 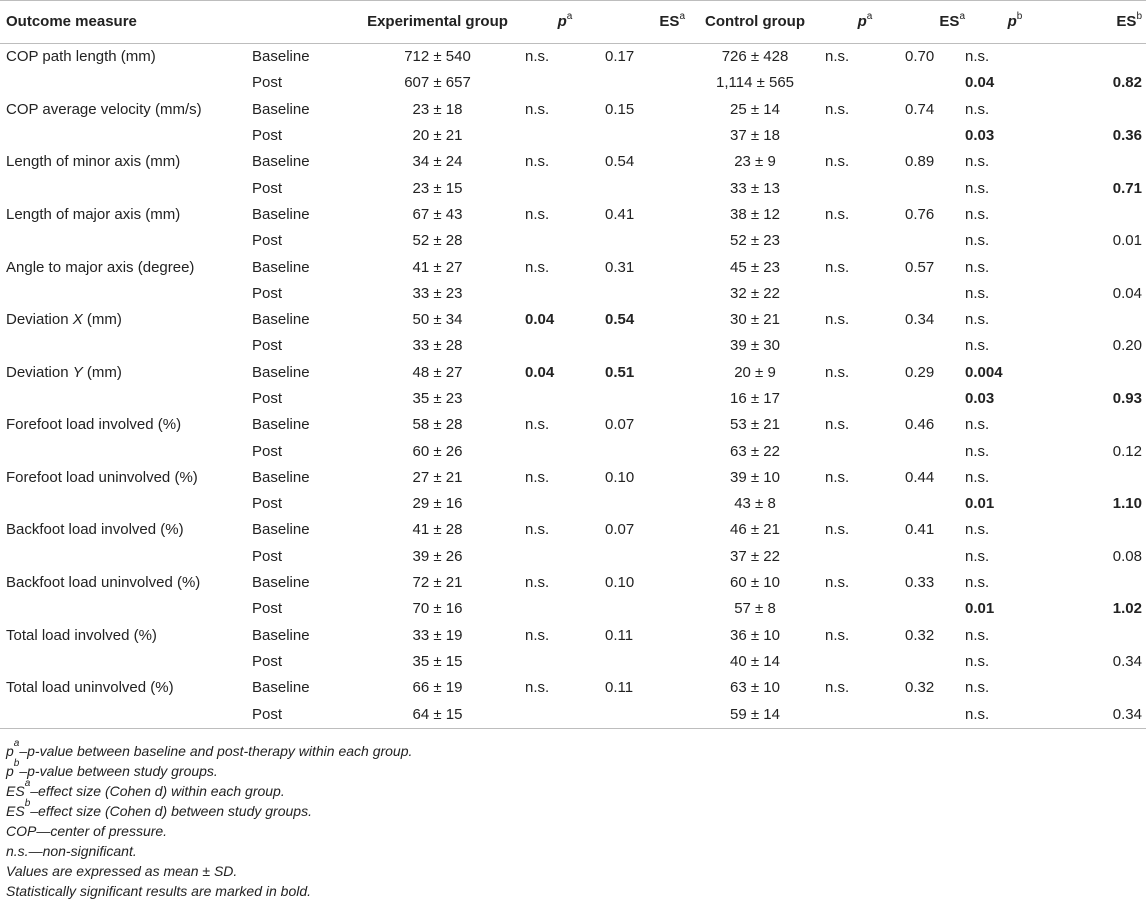 I want to click on outcome-measure-label: Forefoot load uninvolved (%), so click(x=102, y=477).